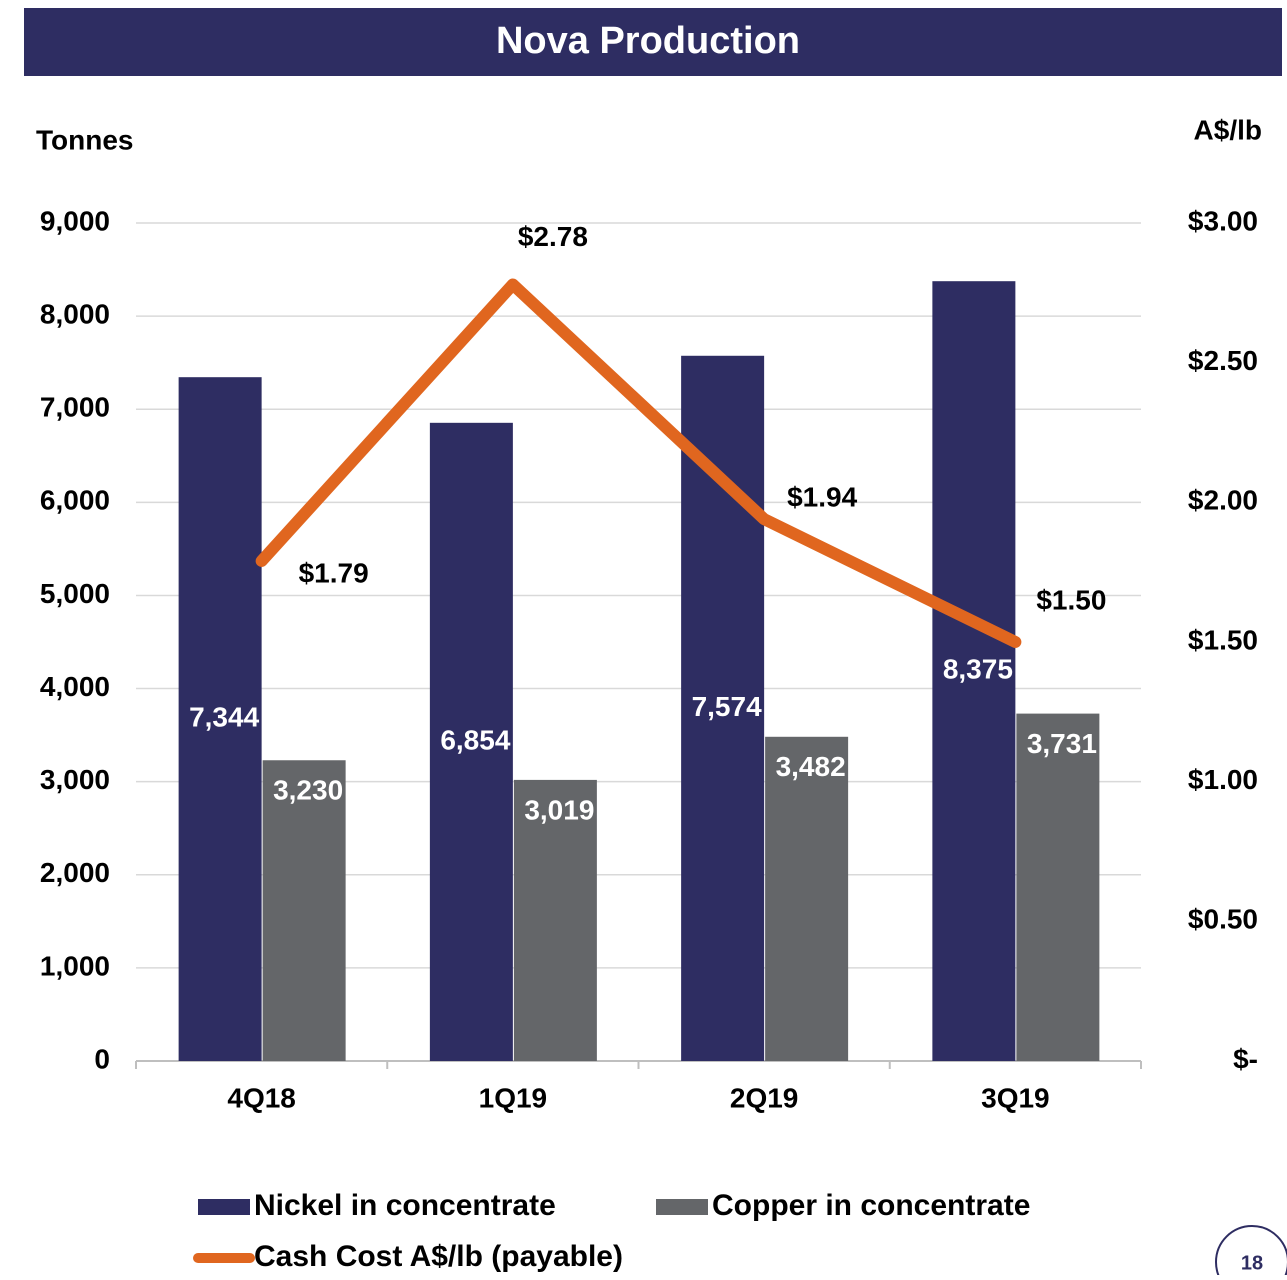 The height and width of the screenshot is (1280, 1287). Describe the element at coordinates (75, 500) in the screenshot. I see `y-tick-label: 6,000` at that location.